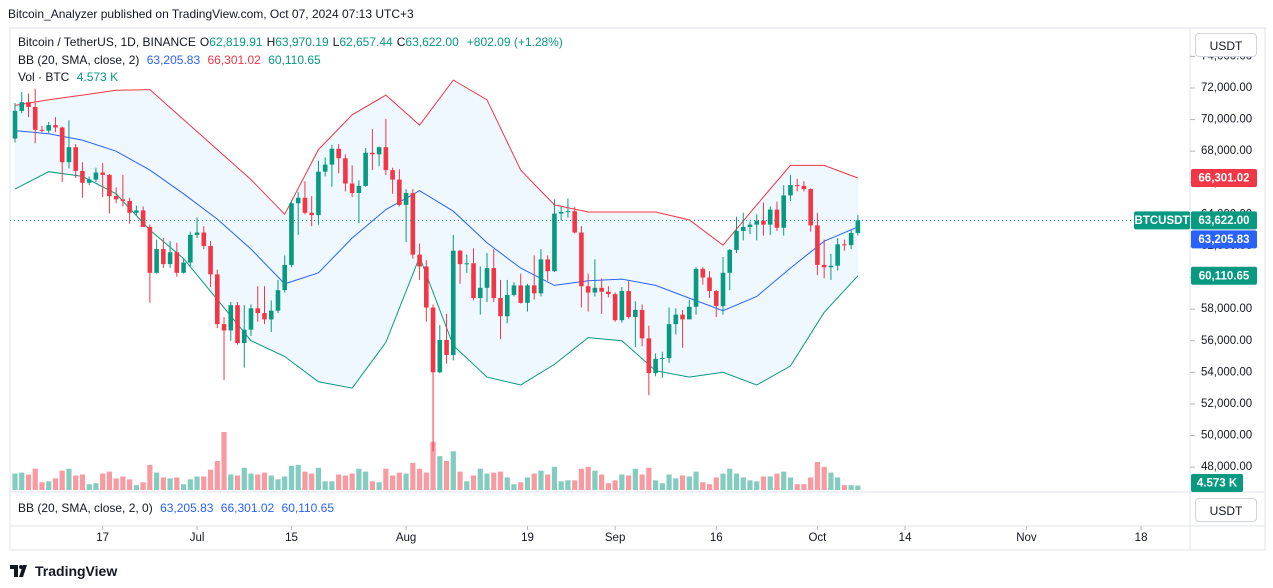  I want to click on y-tick-label: 52,000.00, so click(1226, 404).